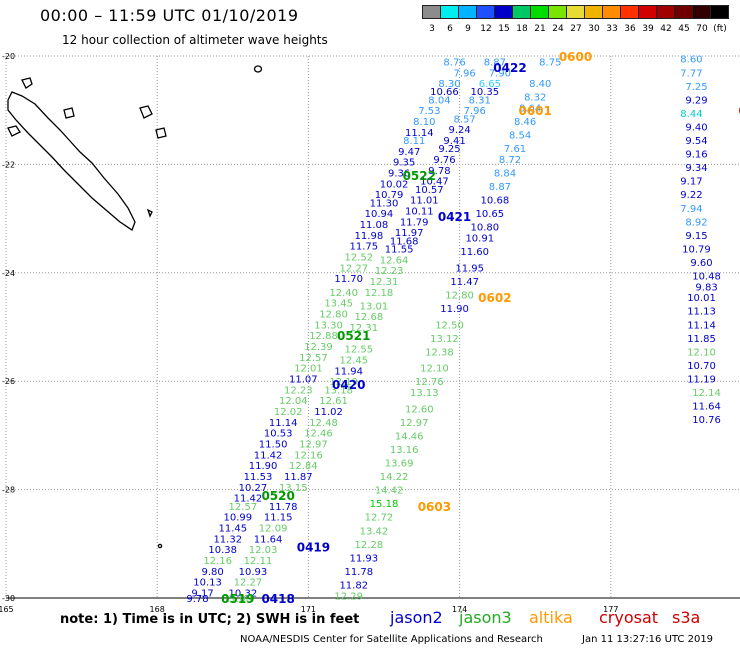 This screenshot has width=740, height=650. What do you see at coordinates (612, 29) in the screenshot?
I see `colorbar-label: 33` at bounding box center [612, 29].